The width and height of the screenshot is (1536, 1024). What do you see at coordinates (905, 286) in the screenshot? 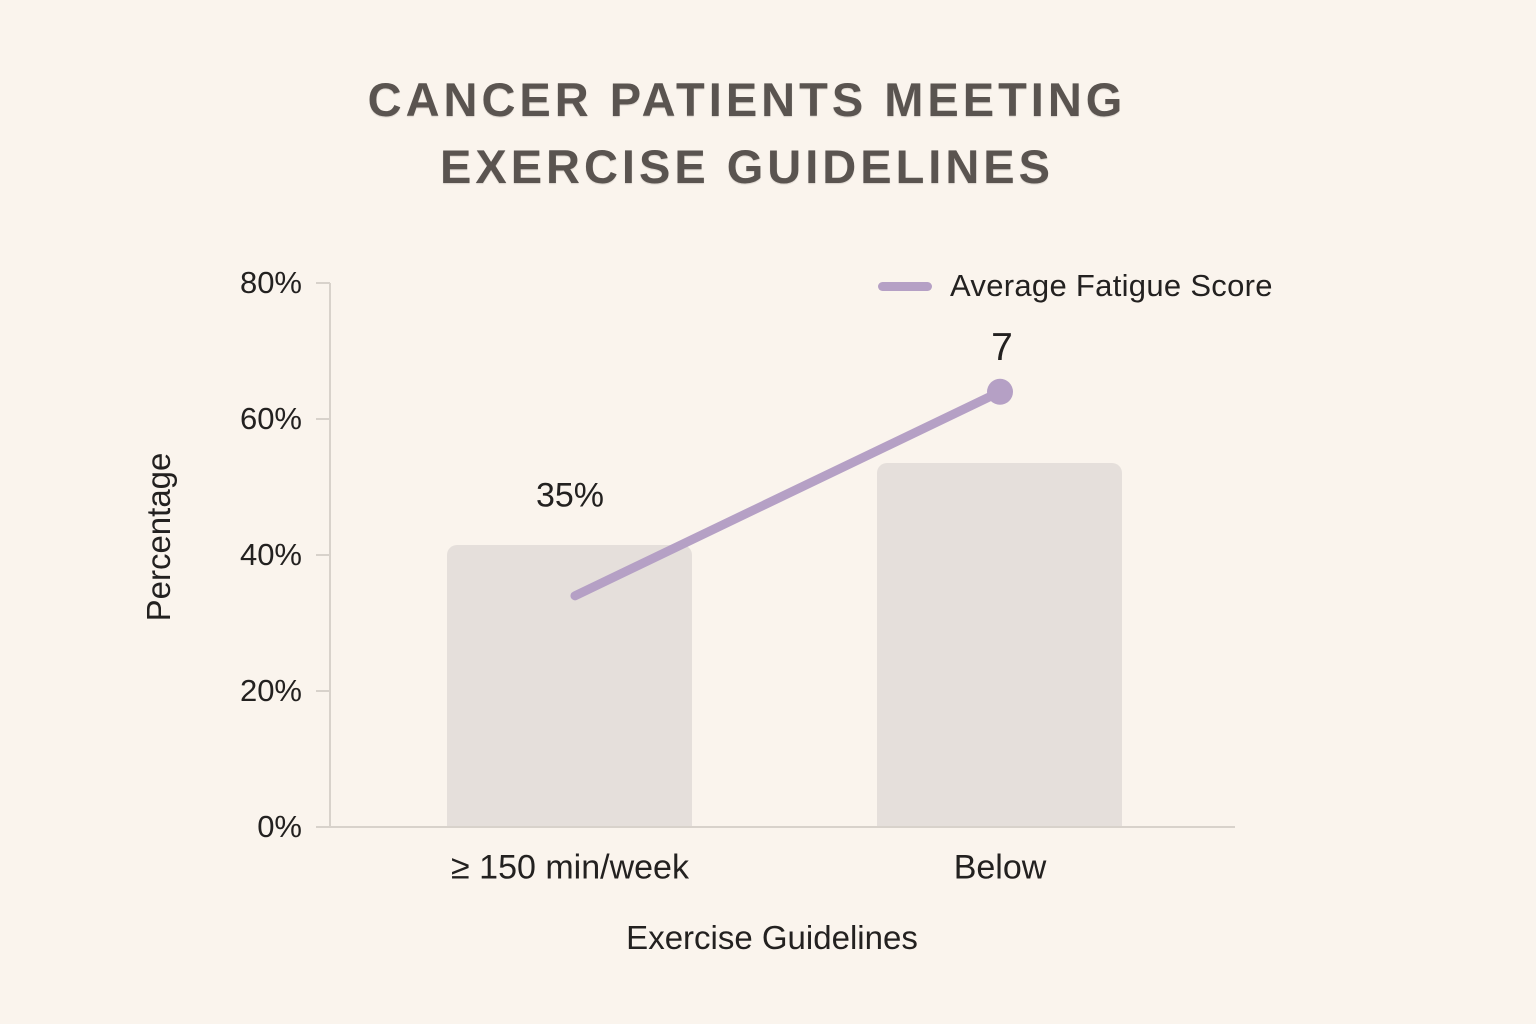
I see `legend-line-swatch-icon` at bounding box center [905, 286].